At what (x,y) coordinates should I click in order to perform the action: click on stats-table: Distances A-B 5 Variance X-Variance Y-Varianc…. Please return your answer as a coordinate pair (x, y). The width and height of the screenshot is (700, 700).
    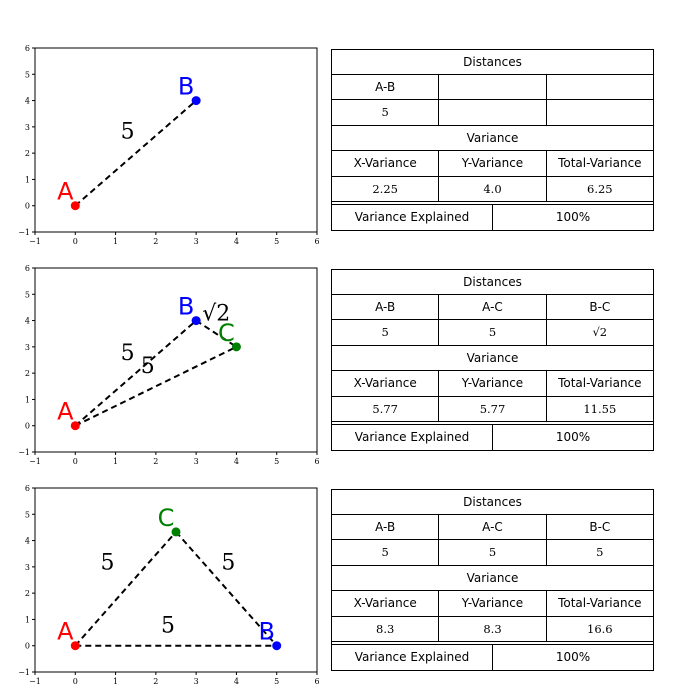
    Looking at the image, I should click on (492, 140).